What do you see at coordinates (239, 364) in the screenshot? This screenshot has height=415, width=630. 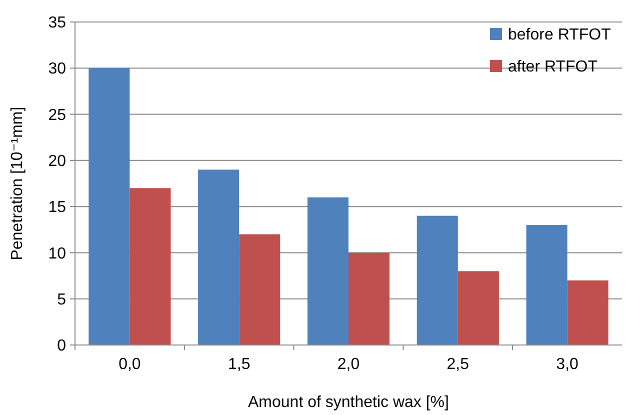 I see `x-tick-label: 1,5` at bounding box center [239, 364].